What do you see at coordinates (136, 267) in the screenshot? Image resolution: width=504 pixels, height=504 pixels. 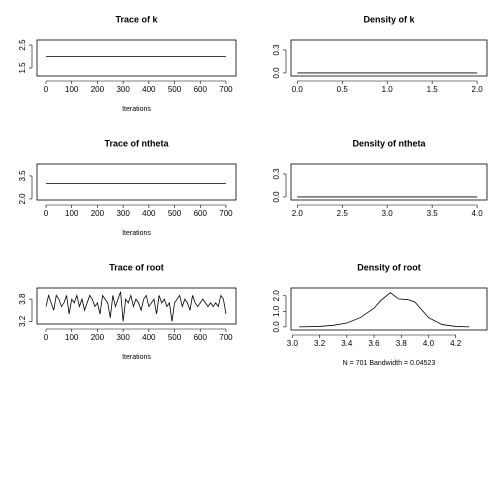 I see `panel-title: Trace of root` at bounding box center [136, 267].